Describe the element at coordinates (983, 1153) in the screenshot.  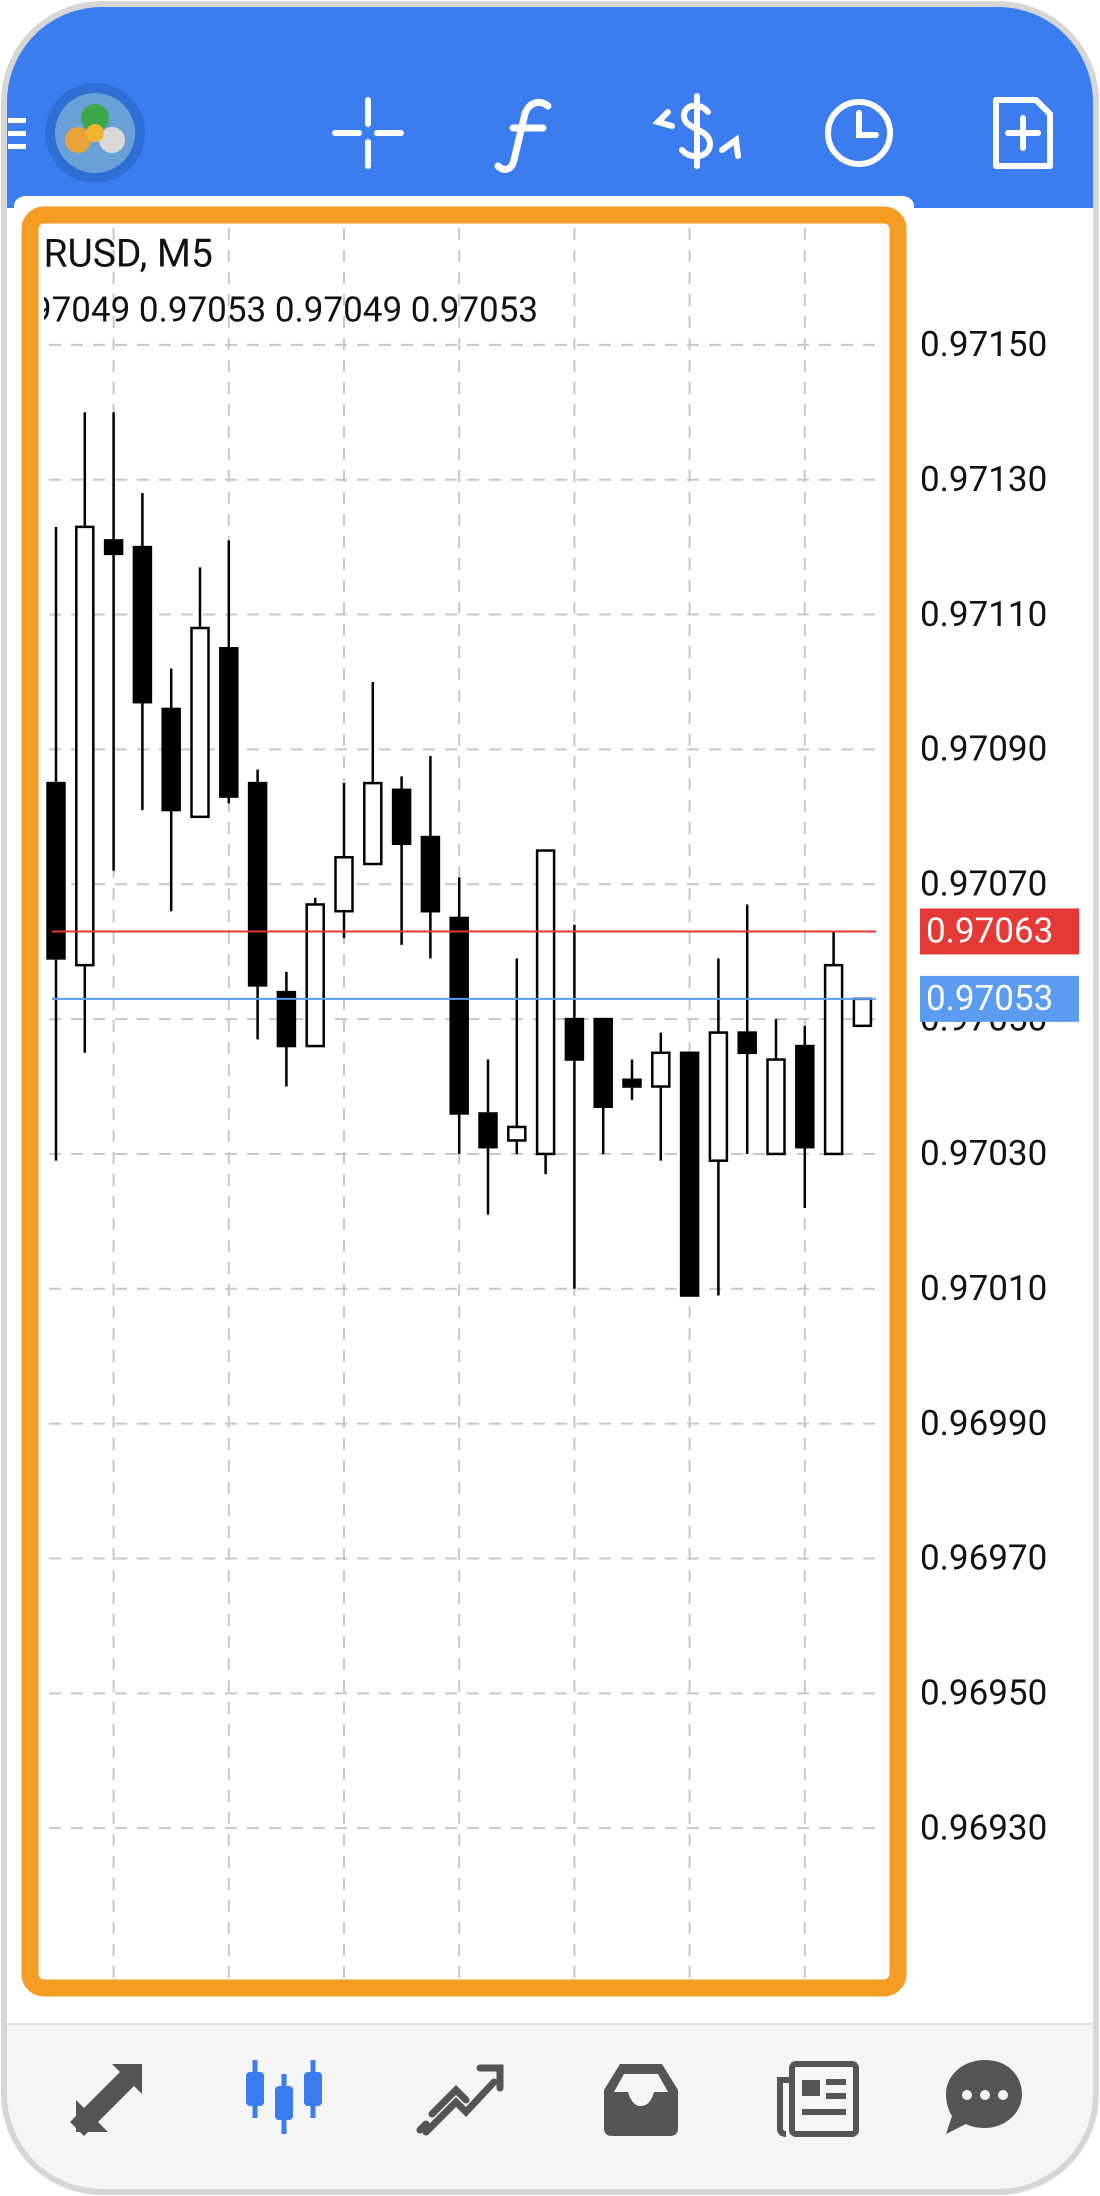
I see `y-tick-label: 0.97030` at that location.